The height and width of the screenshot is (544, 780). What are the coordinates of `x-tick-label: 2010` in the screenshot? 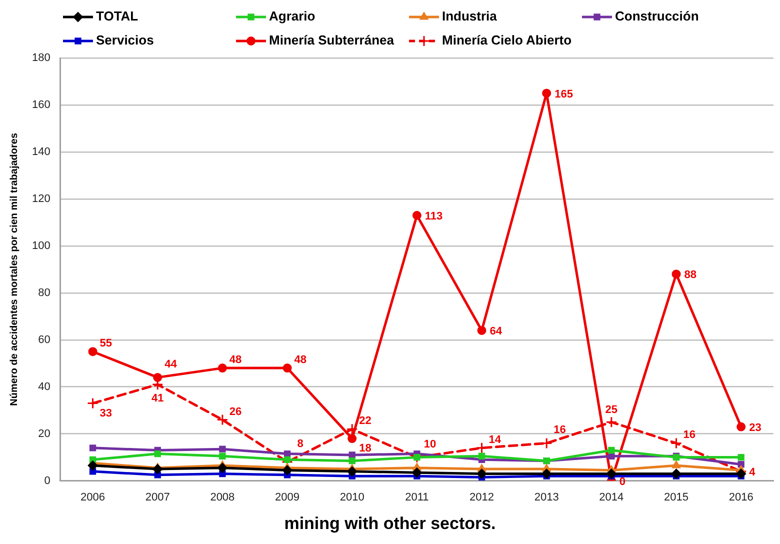 It's located at (352, 497).